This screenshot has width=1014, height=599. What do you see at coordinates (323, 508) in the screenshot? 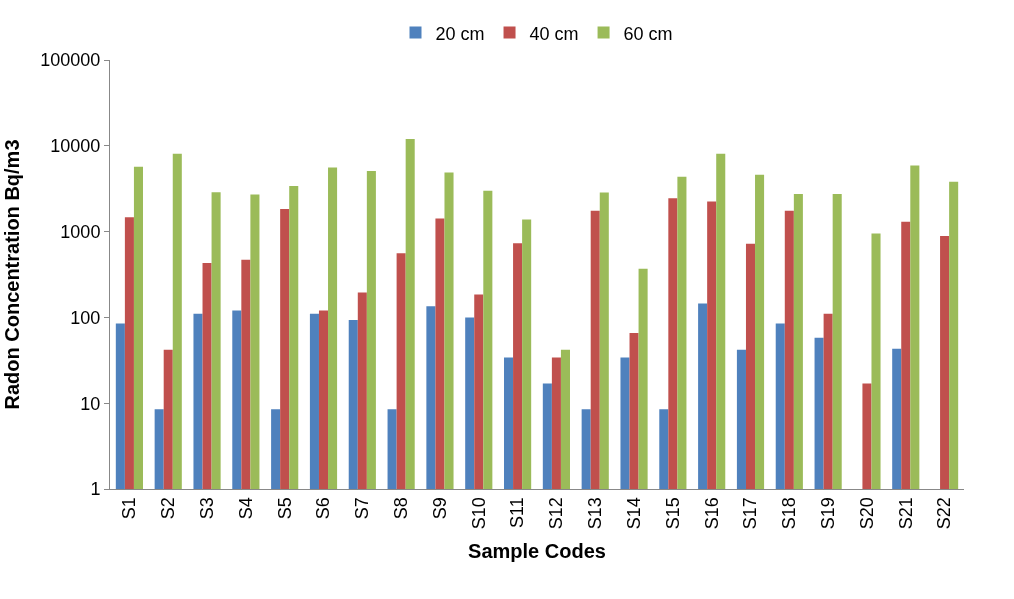
I see `x-tick-label: S6` at bounding box center [323, 508].